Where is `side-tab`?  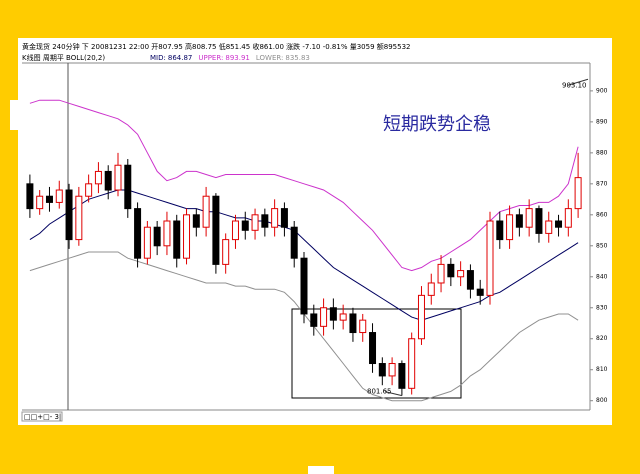 side-tab is located at coordinates (14, 115).